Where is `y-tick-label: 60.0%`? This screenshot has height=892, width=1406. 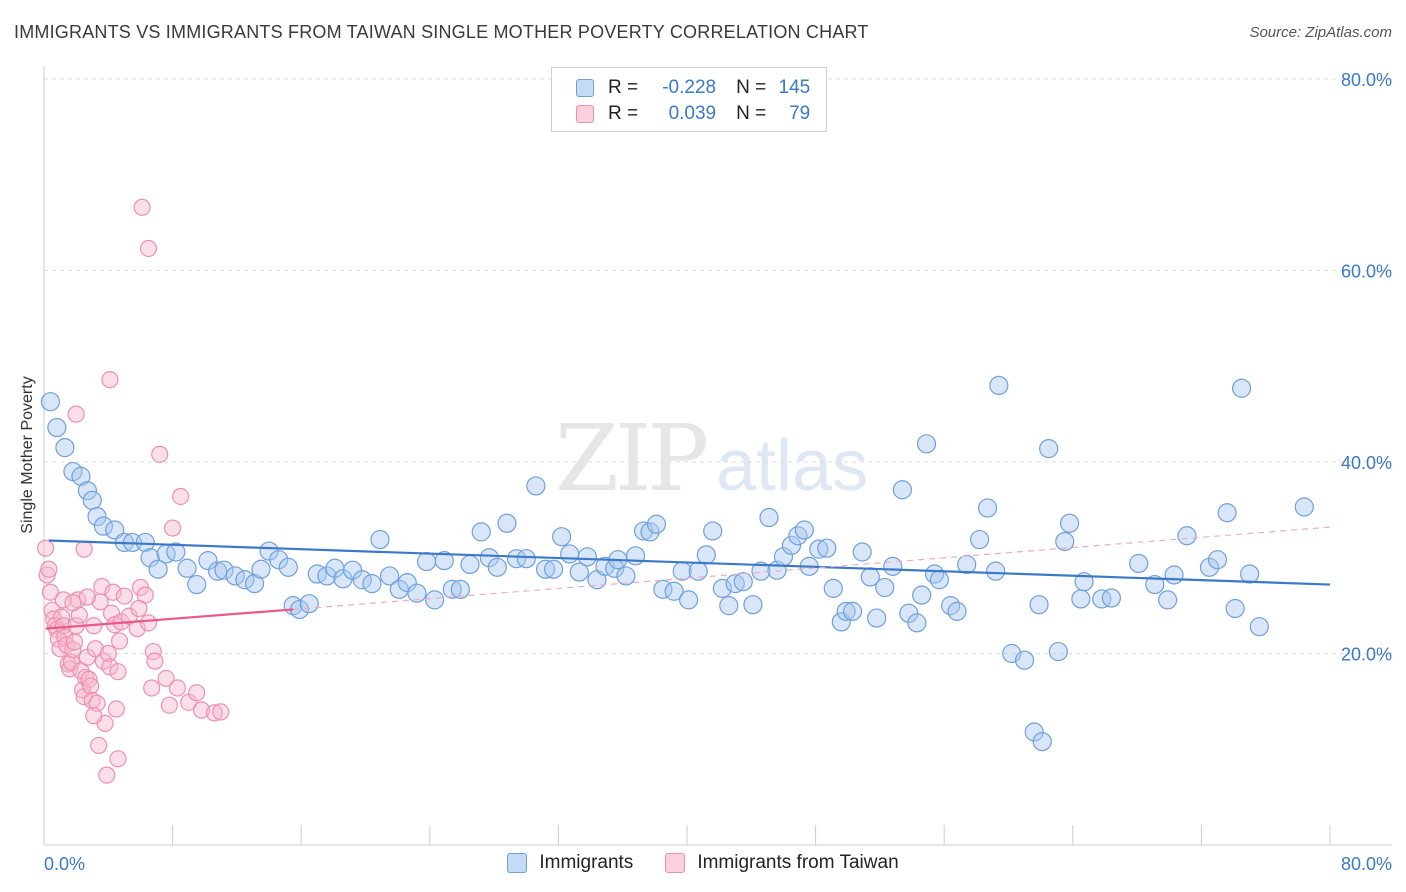
y-tick-label: 60.0% is located at coordinates (1366, 272).